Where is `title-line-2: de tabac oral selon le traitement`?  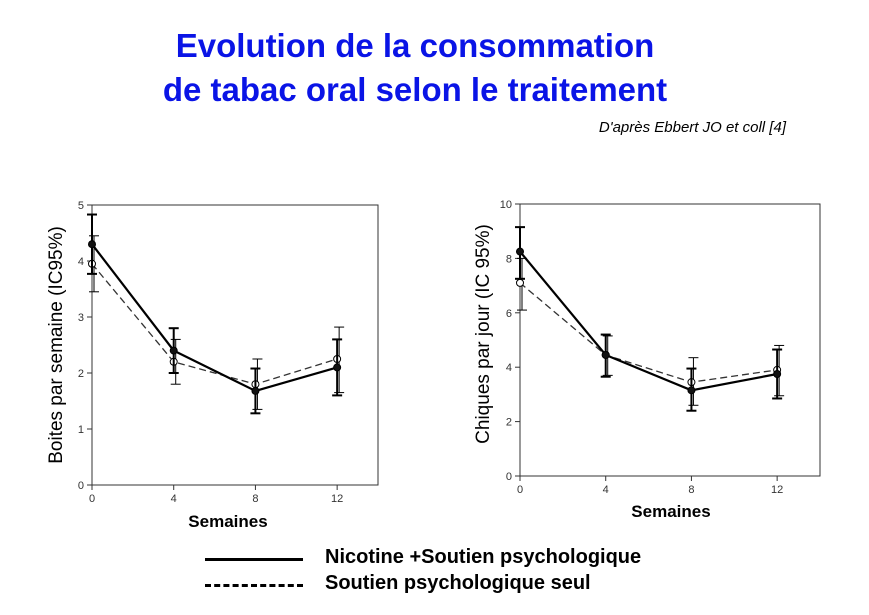
title-line-2: de tabac oral selon le traitement is located at coordinates (415, 89).